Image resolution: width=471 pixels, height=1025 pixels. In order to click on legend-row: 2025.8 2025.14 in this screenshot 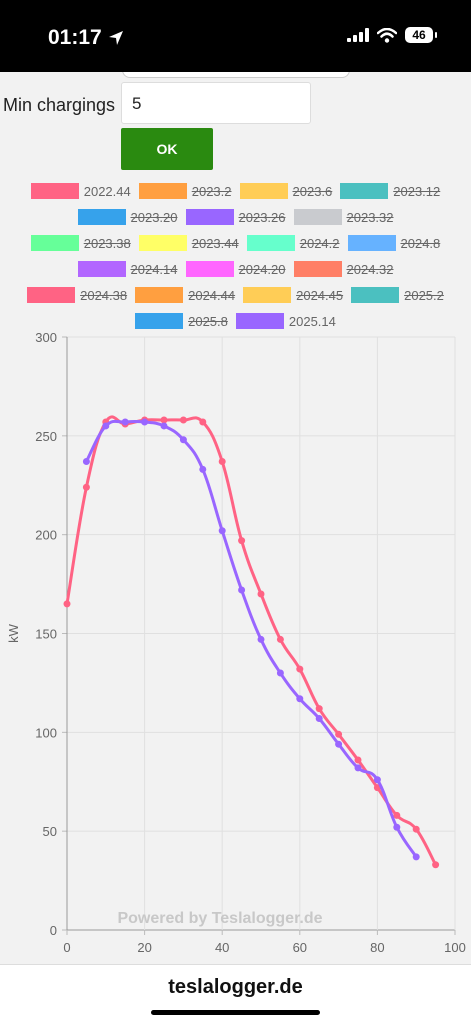, I will do `click(235, 321)`.